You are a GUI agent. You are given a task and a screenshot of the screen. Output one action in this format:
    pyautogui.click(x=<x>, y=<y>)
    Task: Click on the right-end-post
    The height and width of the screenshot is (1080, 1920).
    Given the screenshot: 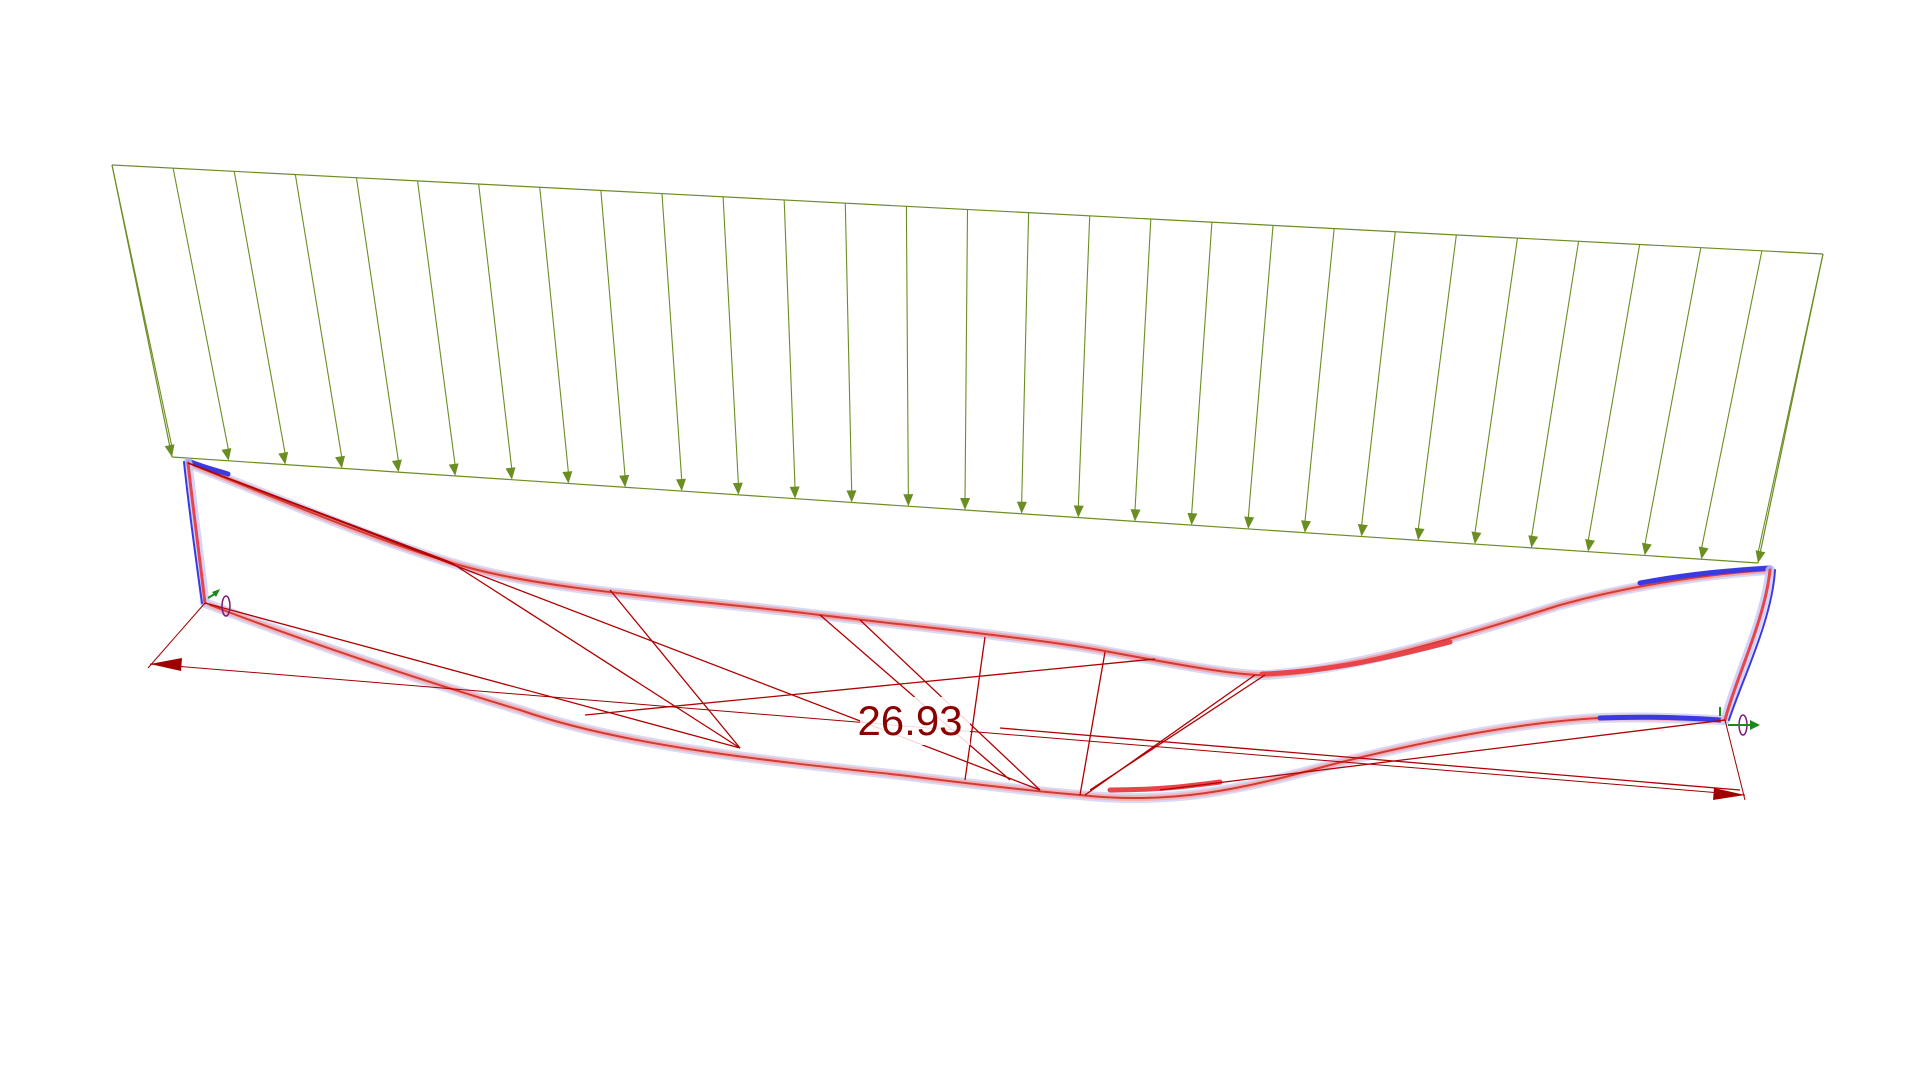 What is the action you would take?
    pyautogui.click(x=1747, y=645)
    